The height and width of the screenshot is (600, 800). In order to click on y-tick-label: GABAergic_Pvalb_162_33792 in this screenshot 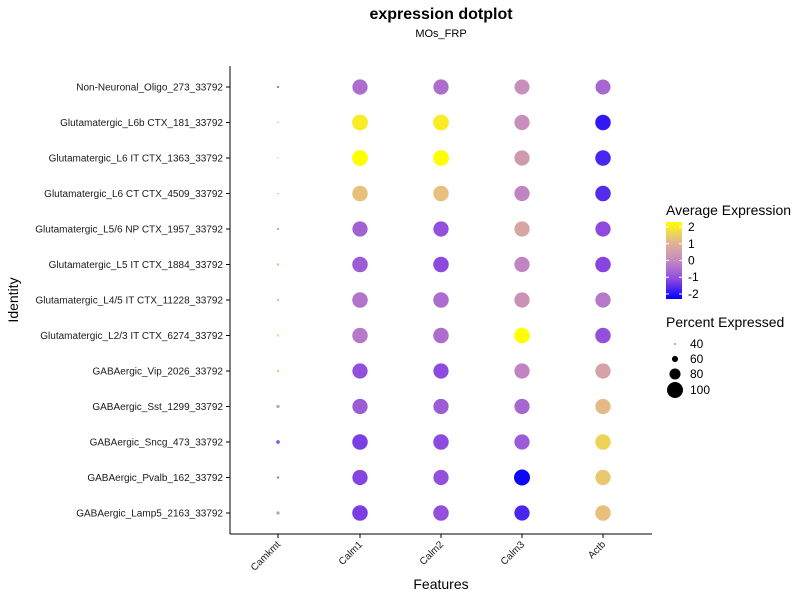, I will do `click(155, 478)`.